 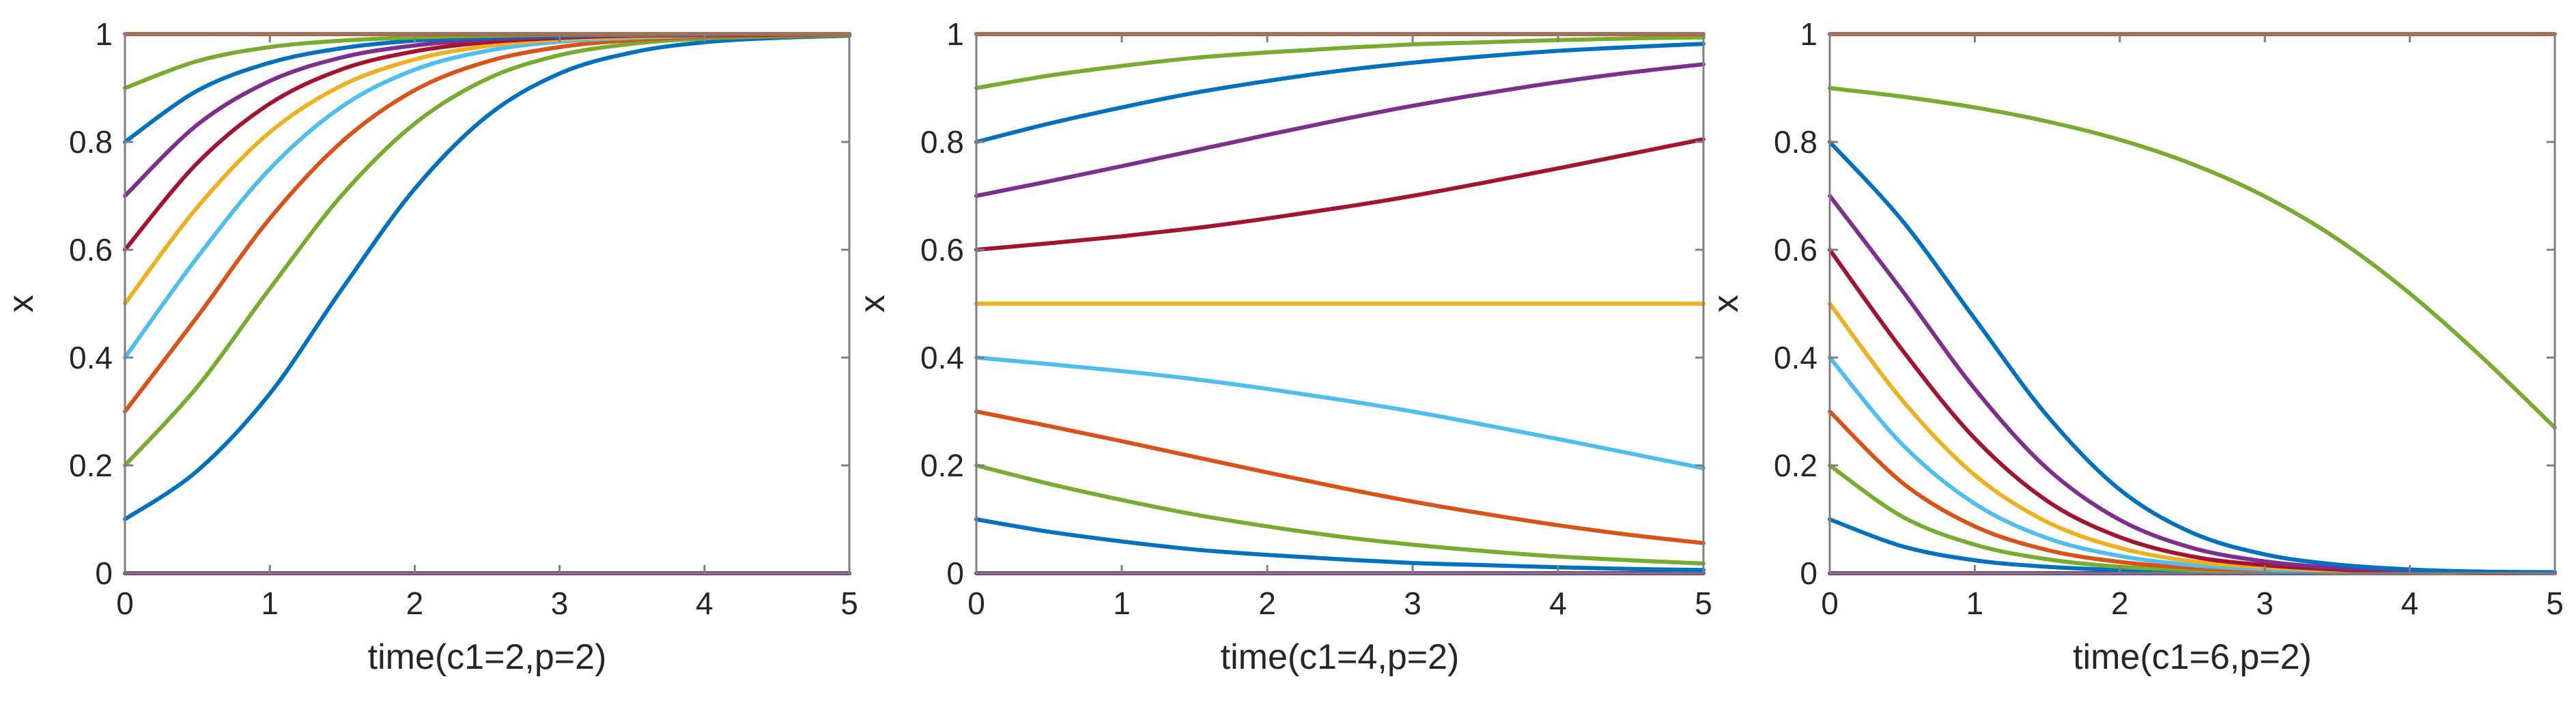 What do you see at coordinates (487, 657) in the screenshot?
I see `x-axis-label: time(c1=2,p=2)` at bounding box center [487, 657].